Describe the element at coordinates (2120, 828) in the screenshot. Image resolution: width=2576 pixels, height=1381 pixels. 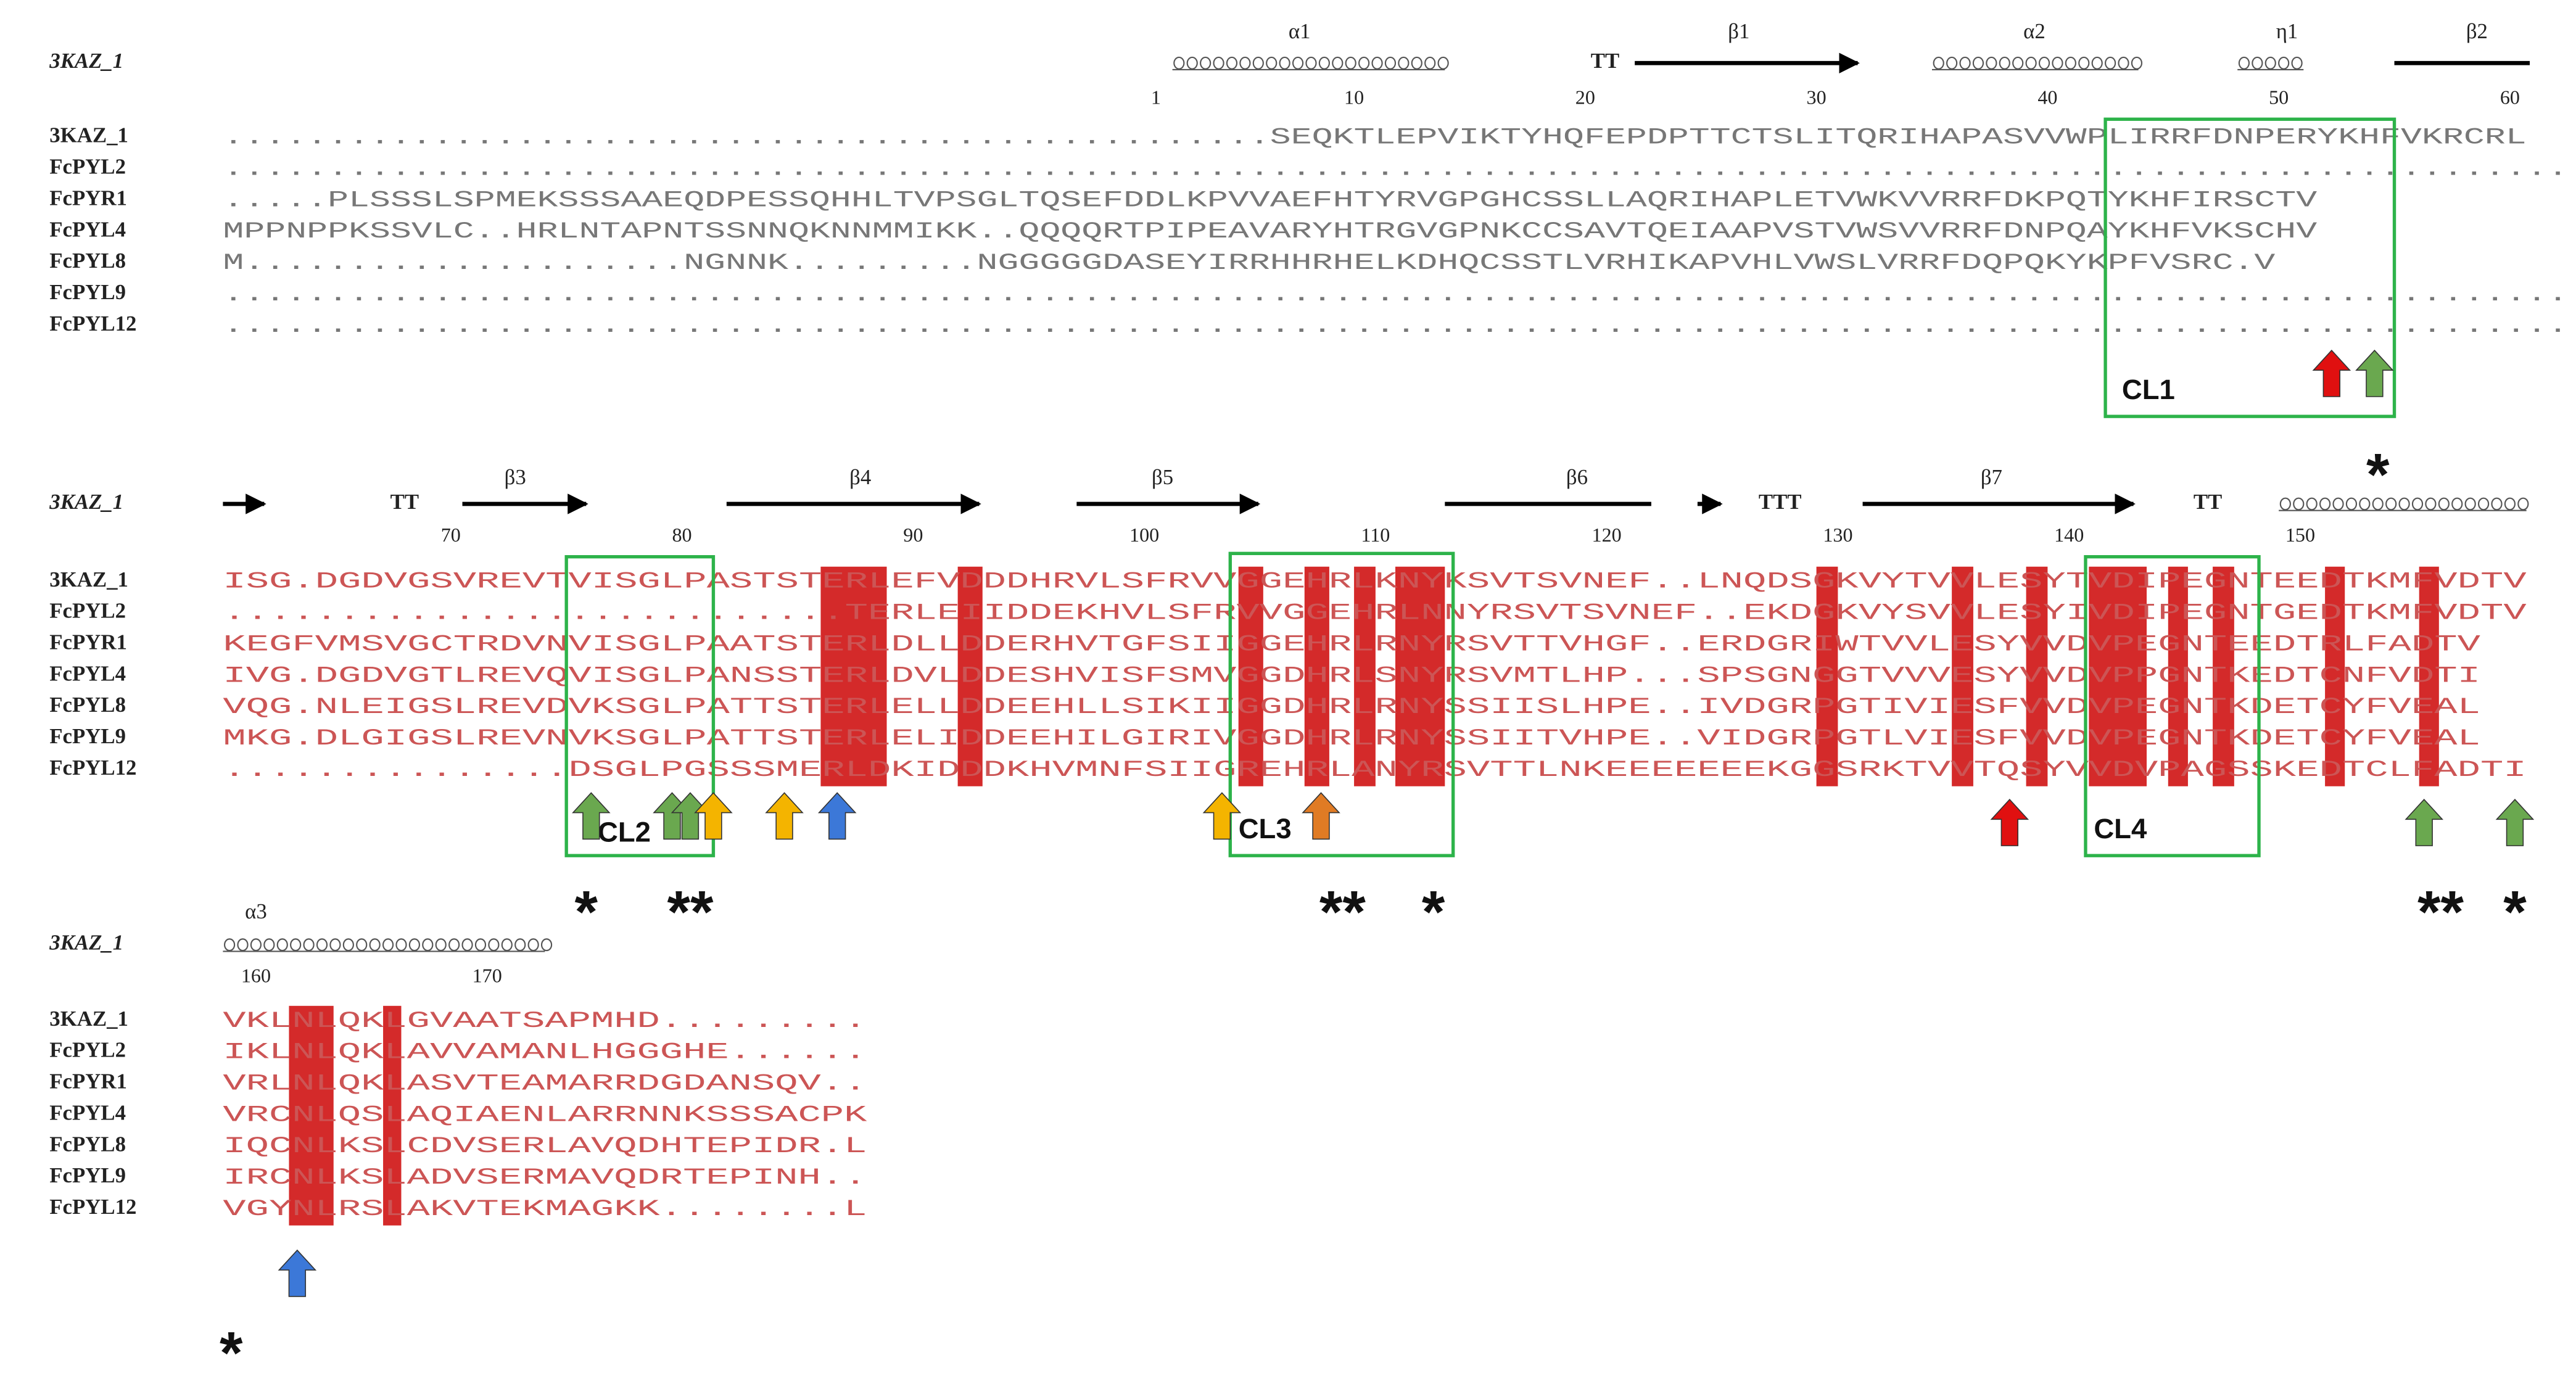
I see `loop-label: CL4` at that location.